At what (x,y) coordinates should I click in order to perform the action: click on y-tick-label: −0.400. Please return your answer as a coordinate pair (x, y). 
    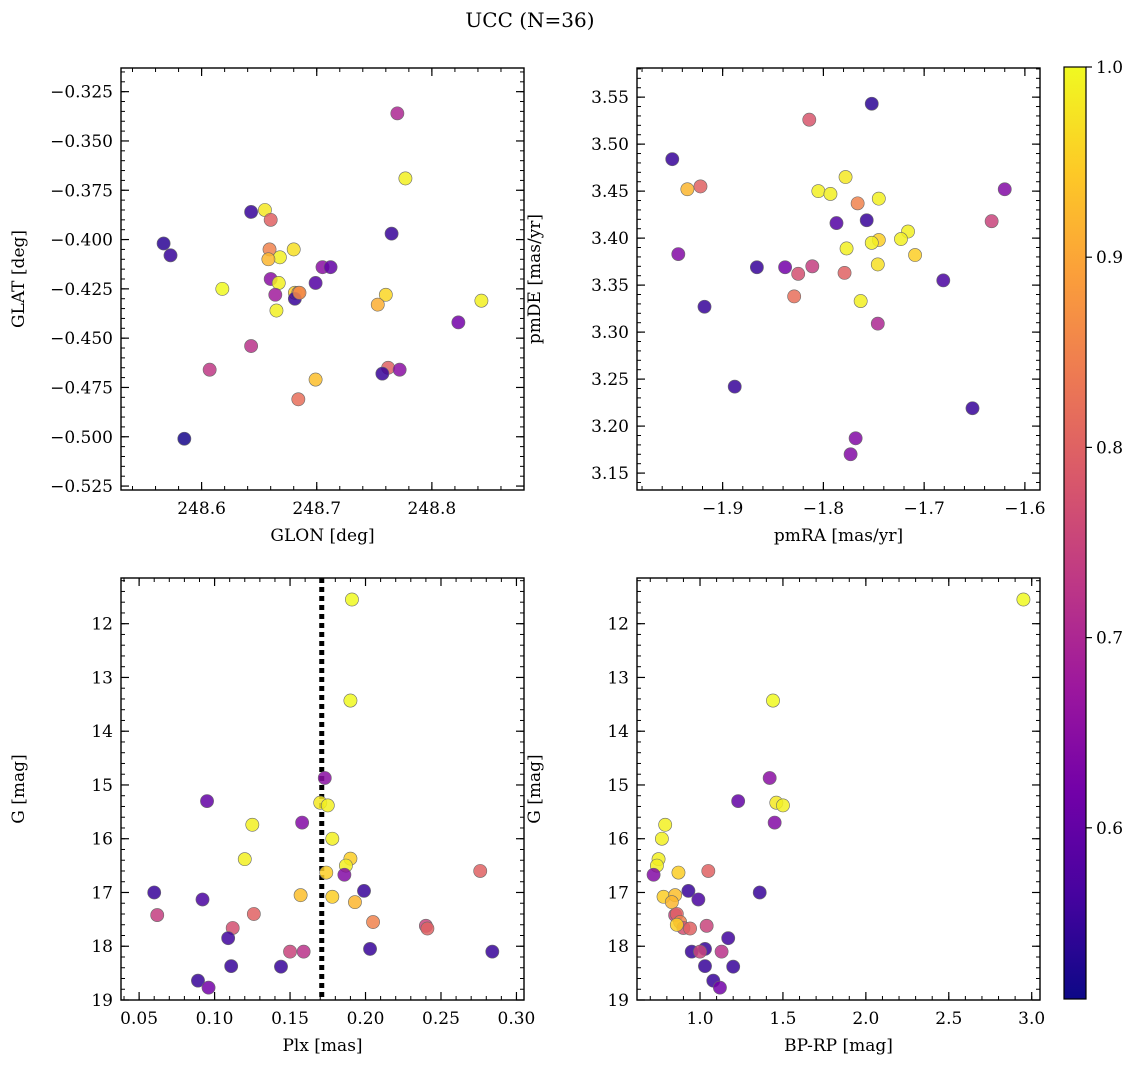
    Looking at the image, I should click on (81, 241).